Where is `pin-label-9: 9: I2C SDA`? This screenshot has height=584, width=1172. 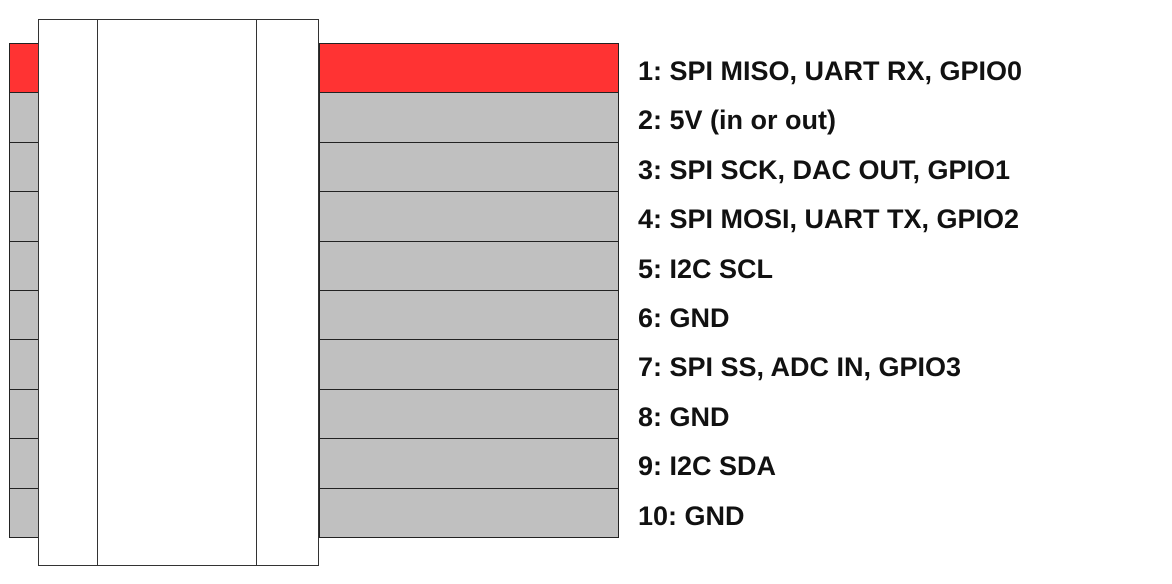 pin-label-9: 9: I2C SDA is located at coordinates (707, 466).